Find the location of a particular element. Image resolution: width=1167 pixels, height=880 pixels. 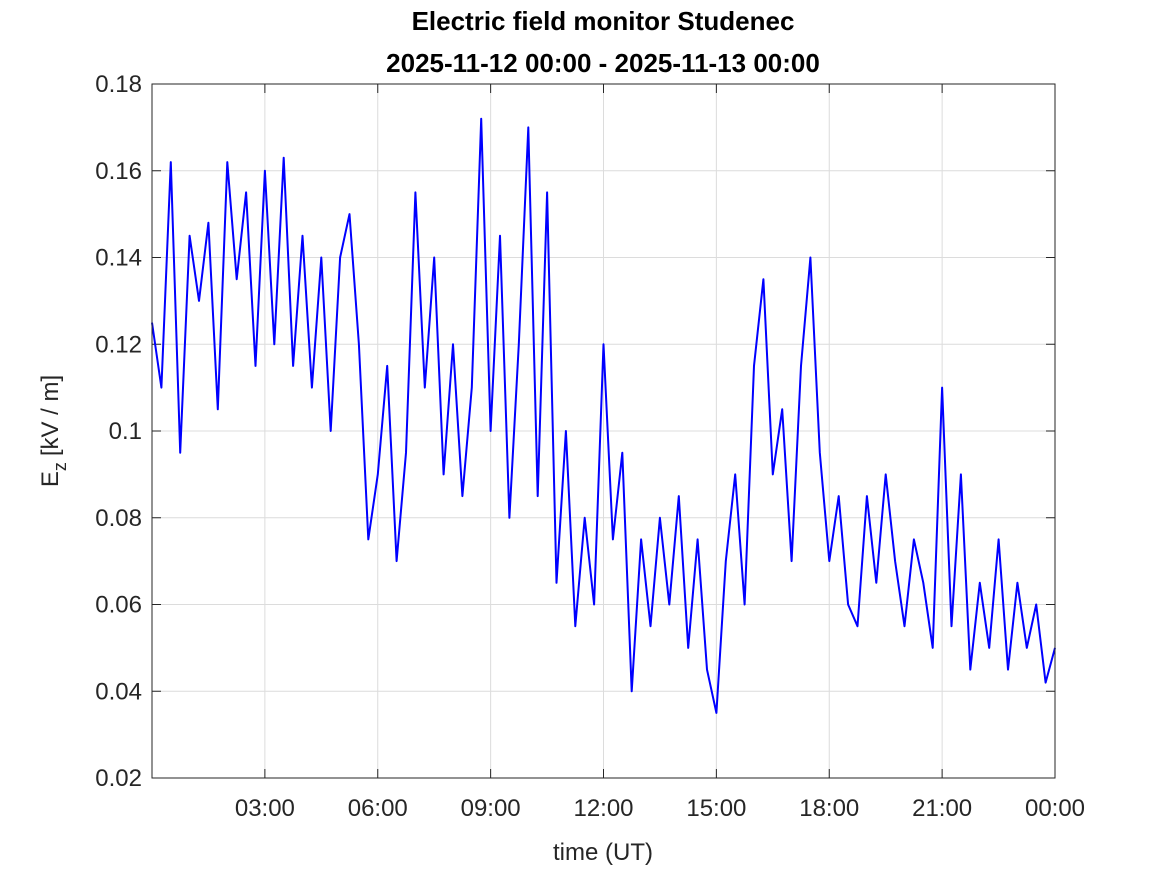

y-axis-label: Ez [kV / m] is located at coordinates (53, 431).